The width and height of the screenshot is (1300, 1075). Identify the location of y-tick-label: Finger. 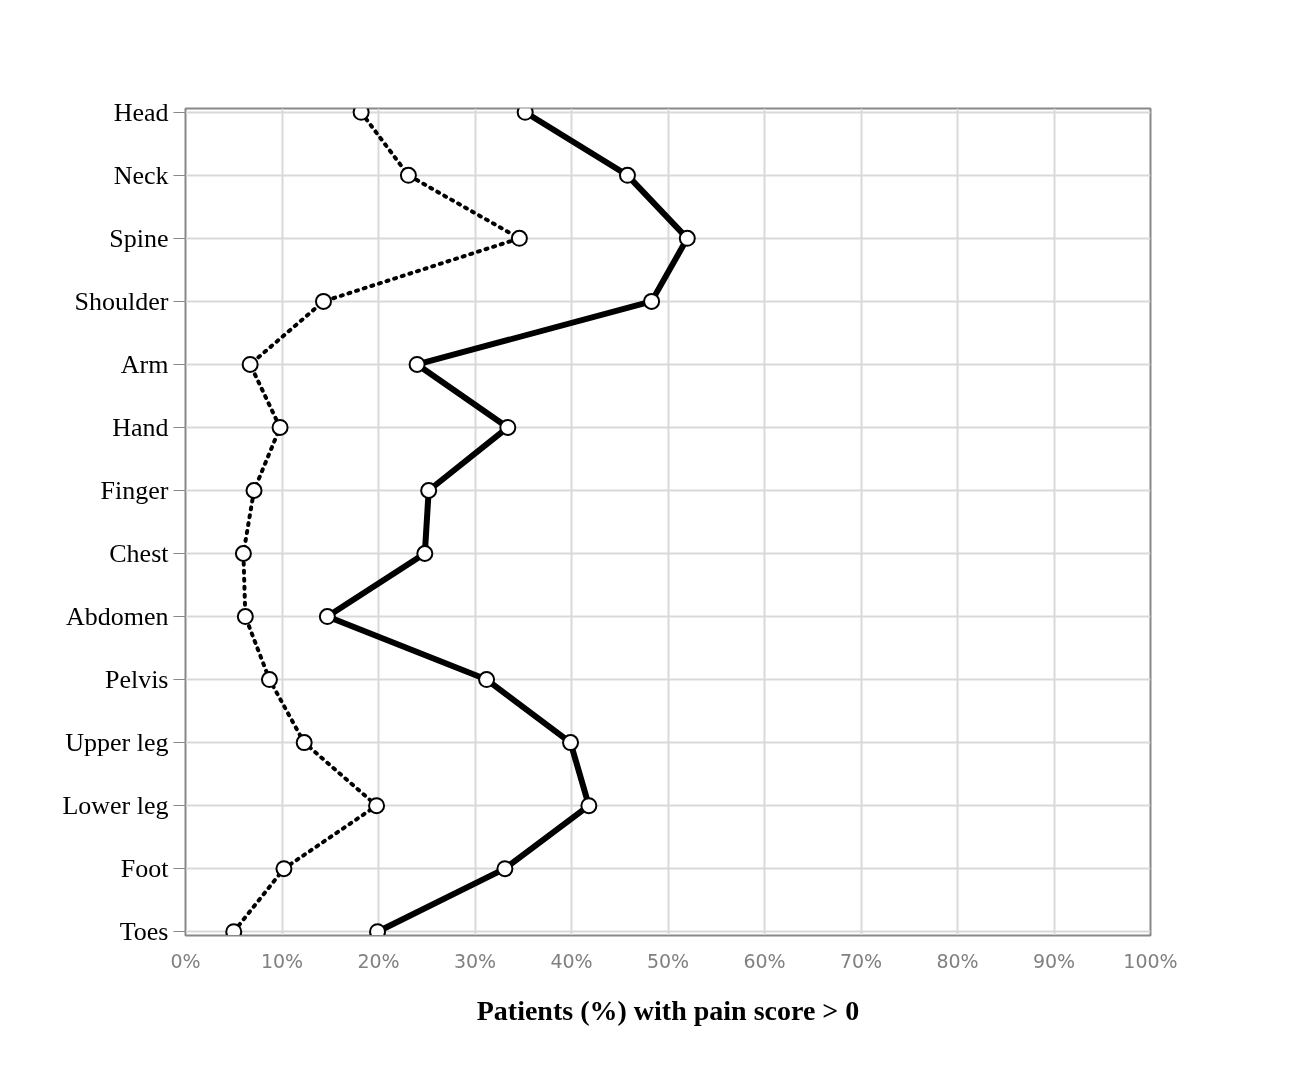
(134, 490).